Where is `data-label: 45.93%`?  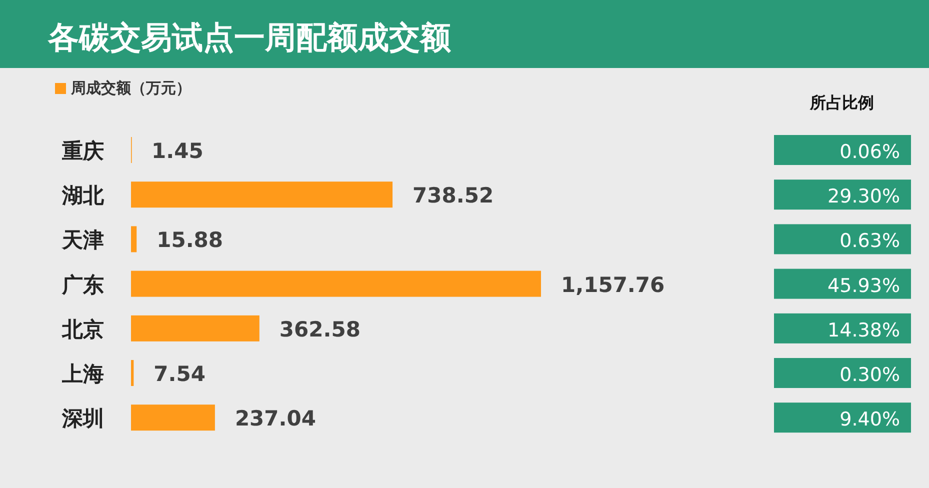 data-label: 45.93% is located at coordinates (864, 285).